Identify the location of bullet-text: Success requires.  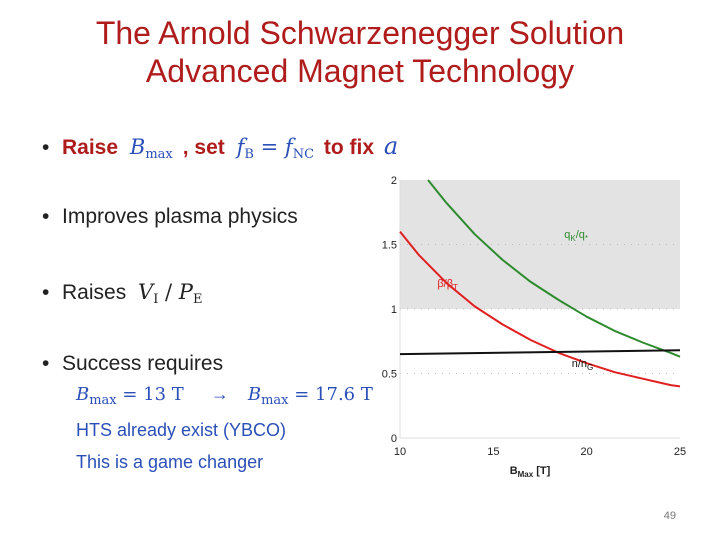
(143, 363).